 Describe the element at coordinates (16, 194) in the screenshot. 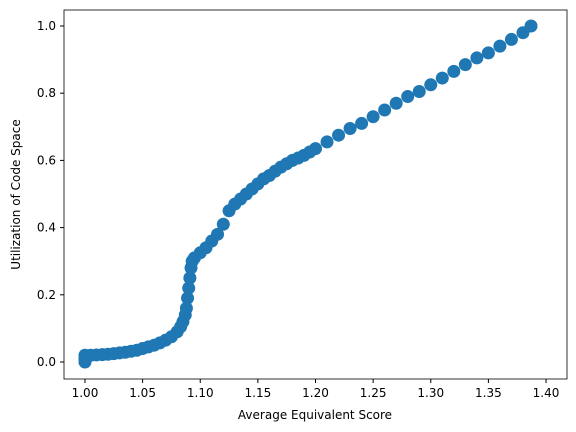

I see `y-axis-label: Utilization of Code Space` at that location.